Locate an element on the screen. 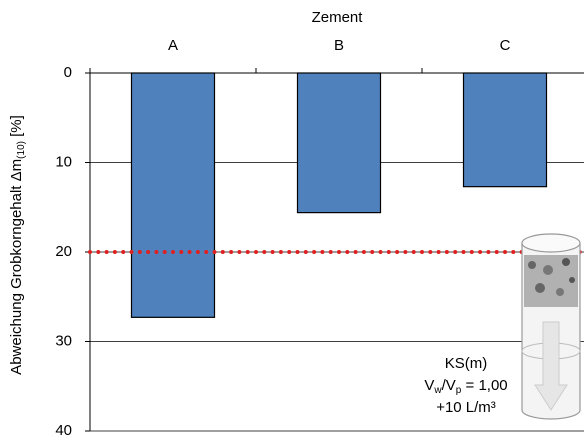 The image size is (584, 439). cylinder-icon is located at coordinates (551, 326).